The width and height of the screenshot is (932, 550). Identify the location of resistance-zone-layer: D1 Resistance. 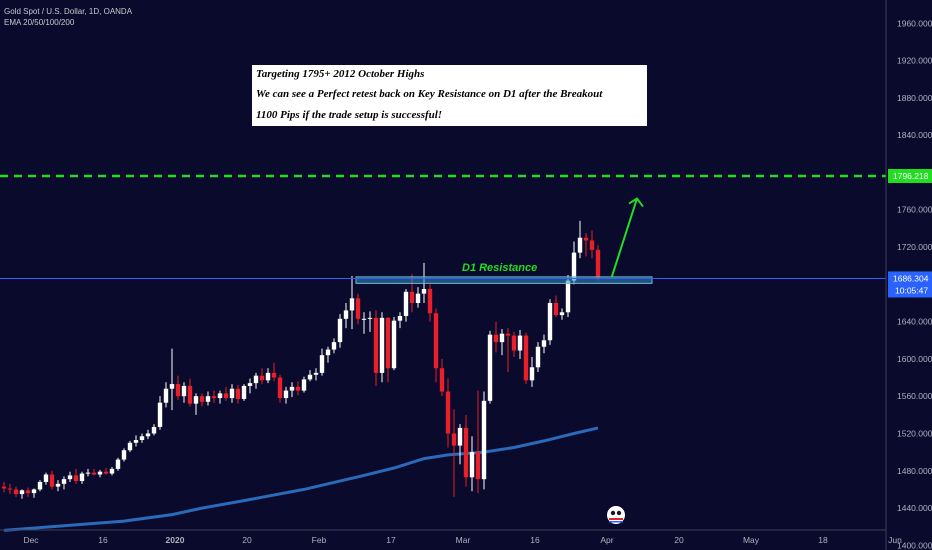
(504, 273).